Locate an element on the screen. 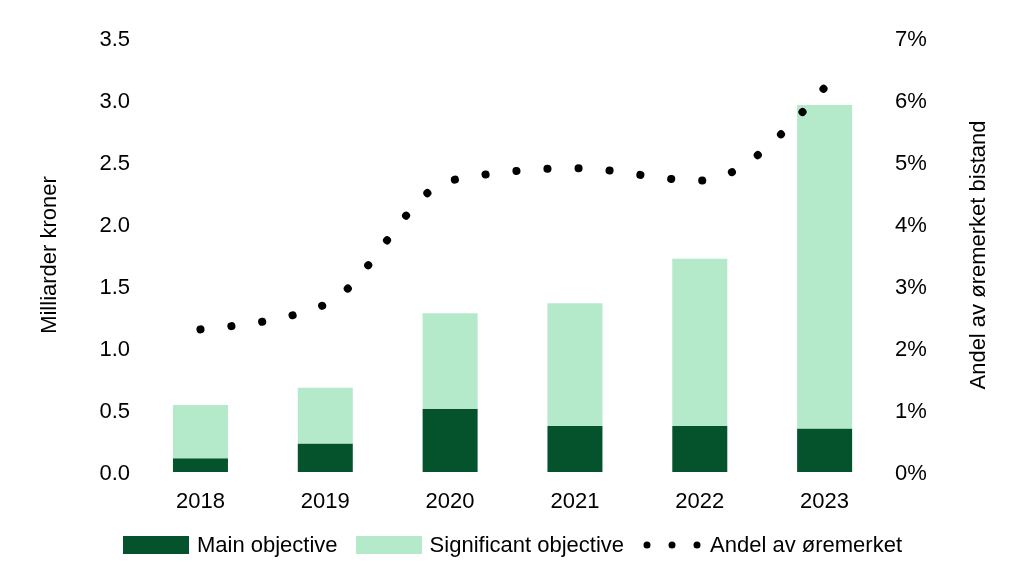  y2-tick-label: 4% is located at coordinates (911, 224).